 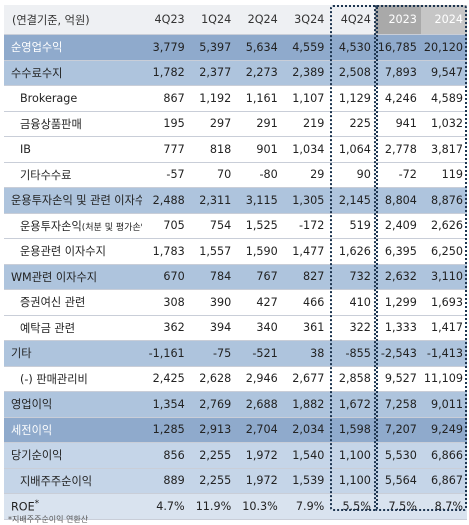 I want to click on value-cell: 1,192, so click(x=212, y=98).